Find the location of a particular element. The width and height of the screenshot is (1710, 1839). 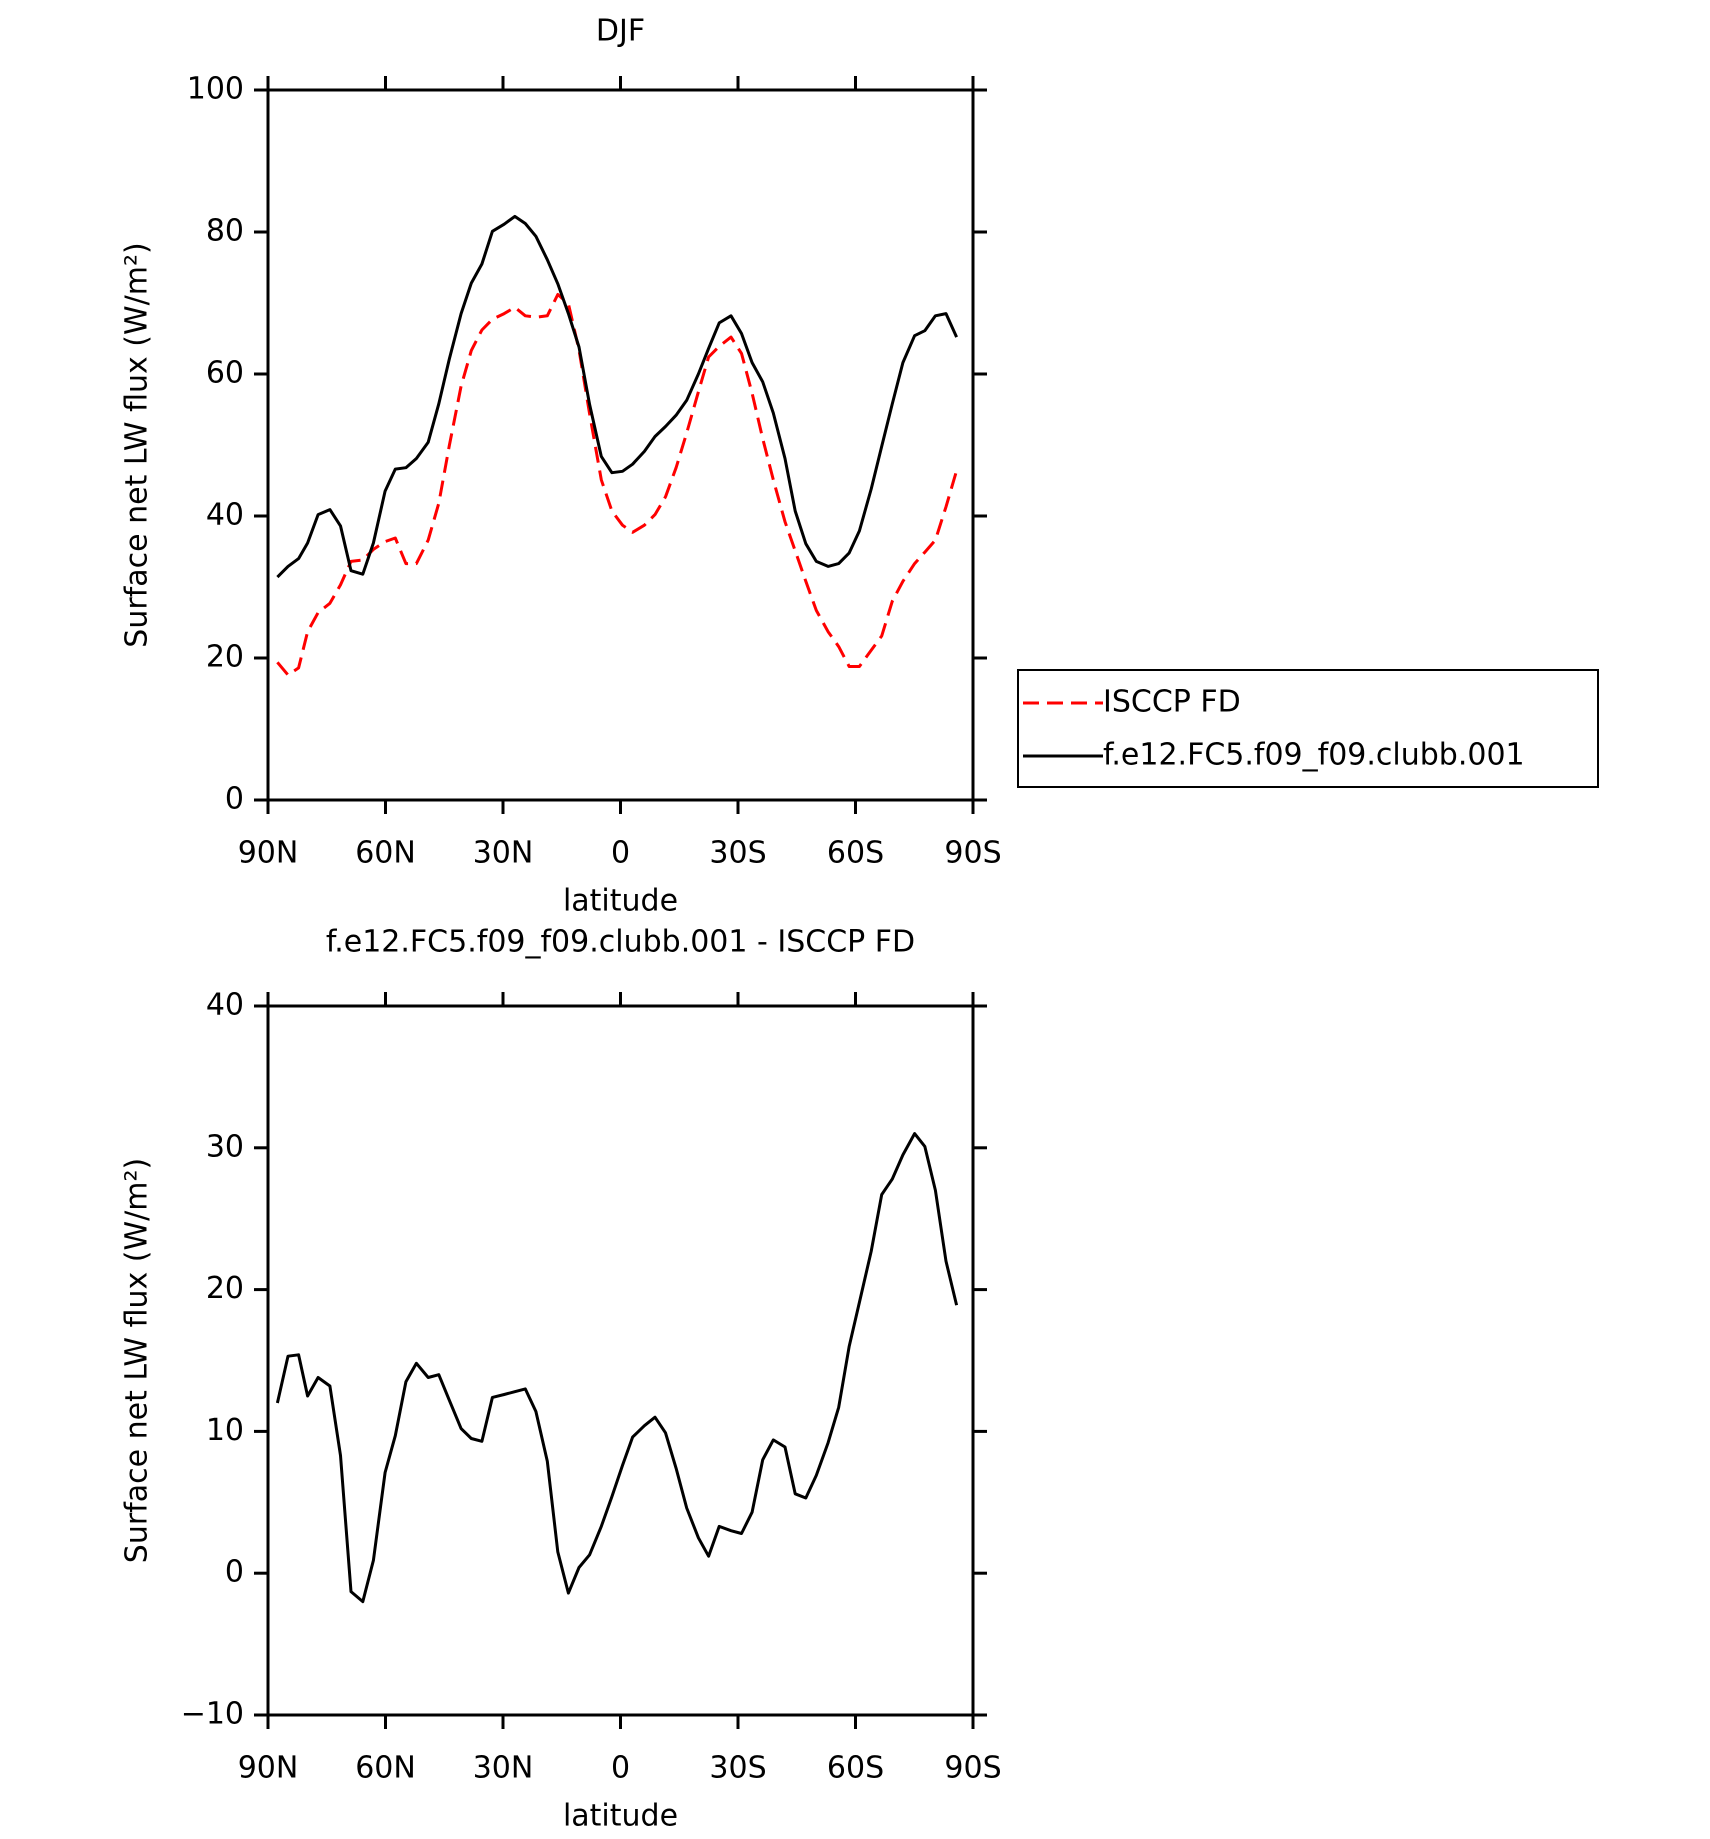

chart-title: f.e12.FC5.f09_f09.clubb.001 - ISCCP FD is located at coordinates (620, 942).